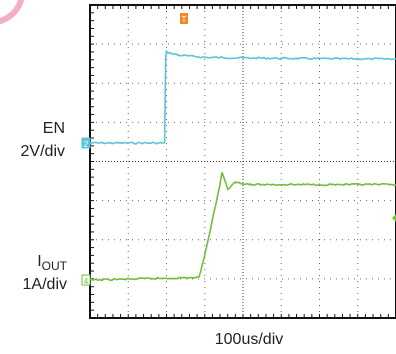 This screenshot has width=396, height=354. What do you see at coordinates (249, 339) in the screenshot?
I see `x-axis-label: 100us/div` at bounding box center [249, 339].